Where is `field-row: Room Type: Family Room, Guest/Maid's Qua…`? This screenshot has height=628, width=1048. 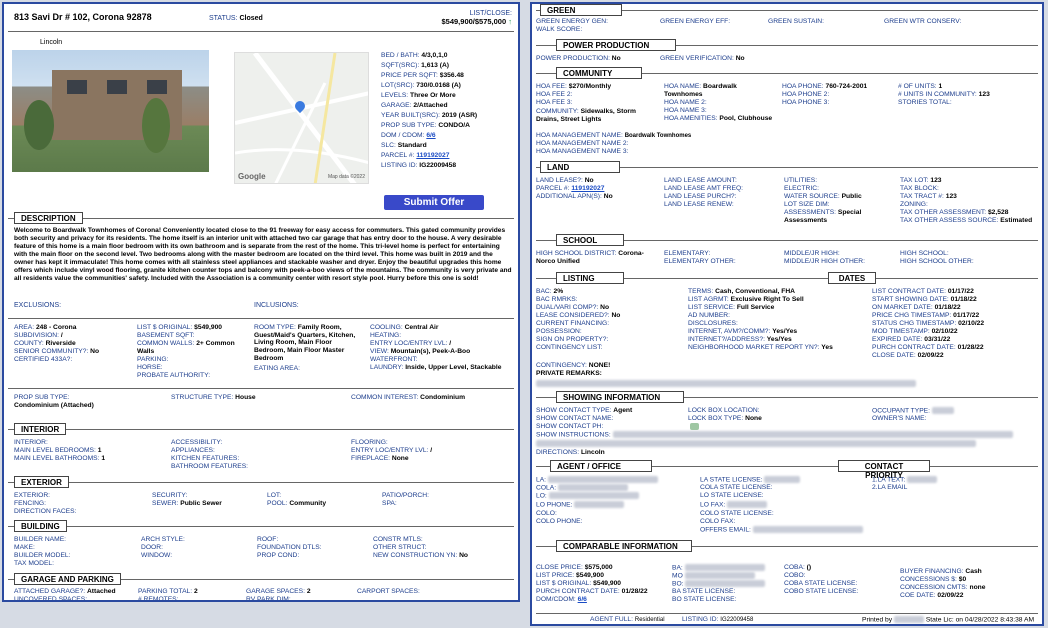 field-row: Room Type: Family Room, Guest/Maid's Qua… is located at coordinates (309, 343).